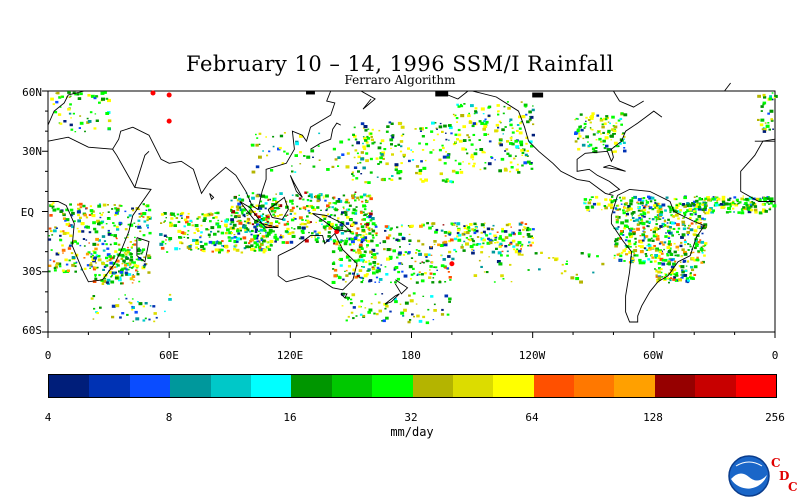 The width and height of the screenshot is (800, 500). Describe the element at coordinates (411, 355) in the screenshot. I see `lon-label-180: 180` at that location.